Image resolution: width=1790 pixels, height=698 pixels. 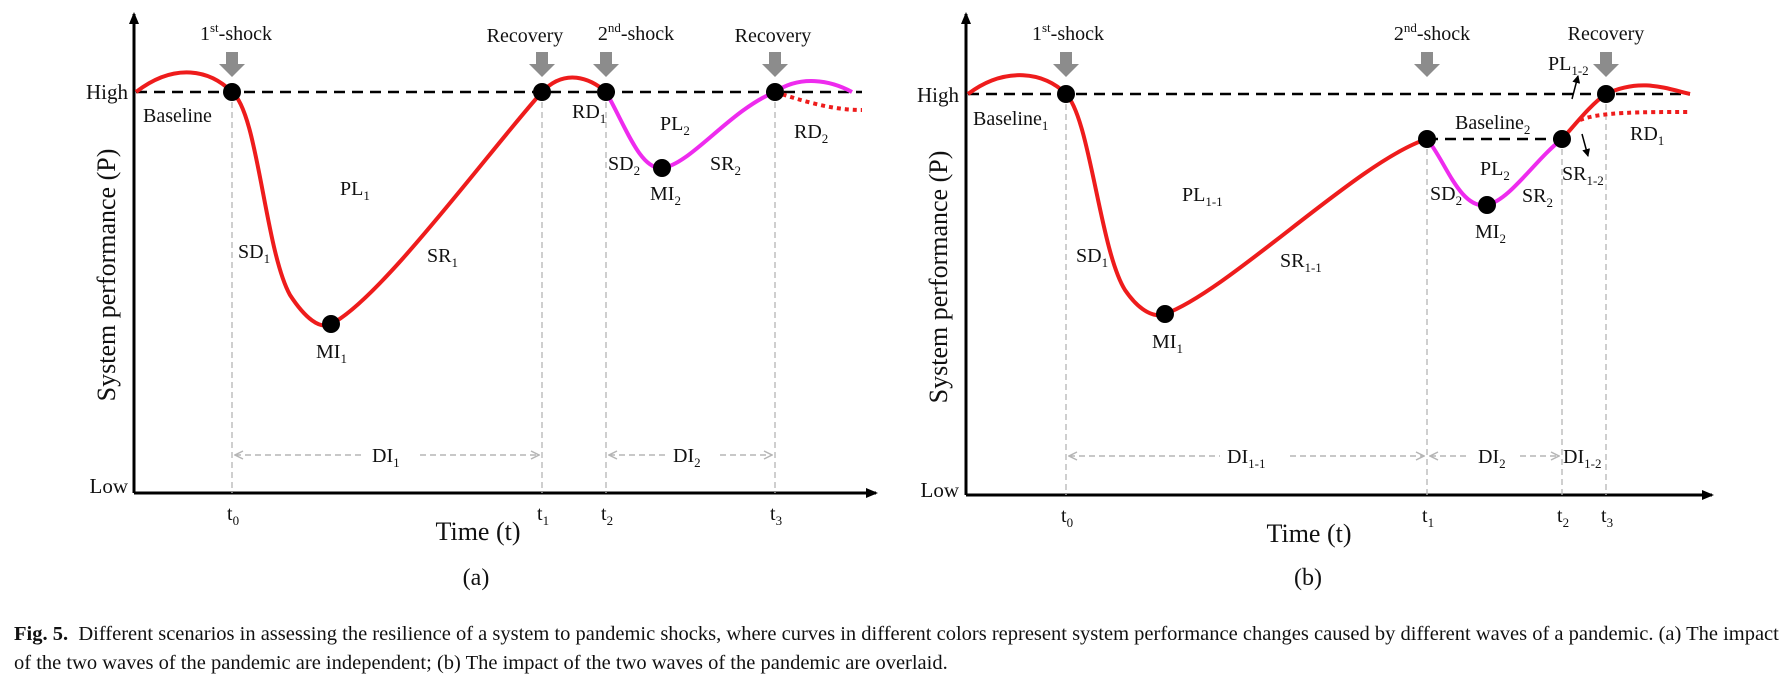 What do you see at coordinates (386, 457) in the screenshot?
I see `di1-label: DI1` at bounding box center [386, 457].